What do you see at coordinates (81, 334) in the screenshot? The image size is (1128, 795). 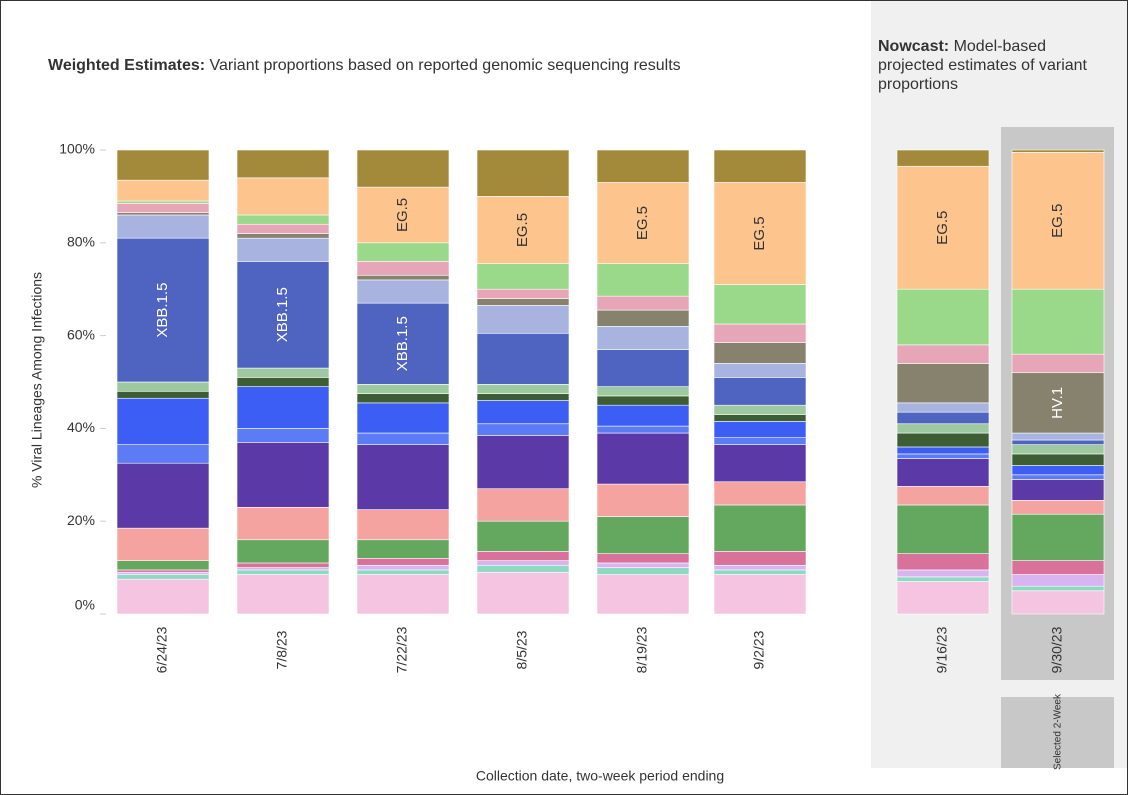 I see `y-tick-label: 60%` at bounding box center [81, 334].